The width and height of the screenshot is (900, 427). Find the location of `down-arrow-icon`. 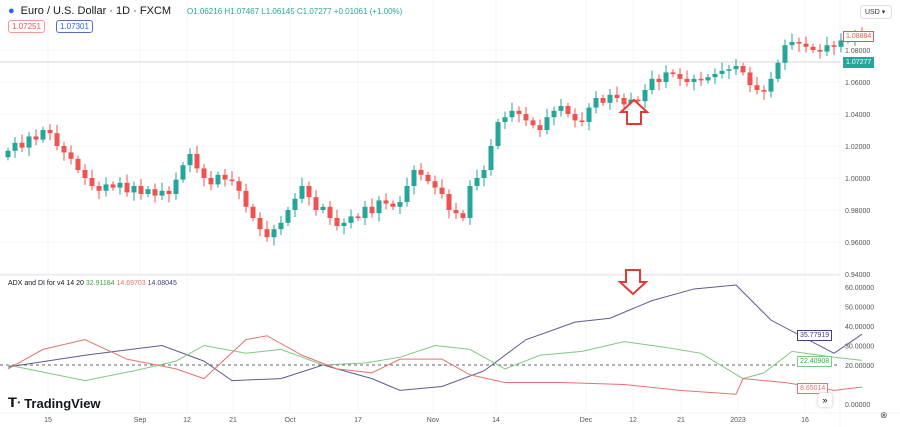

down-arrow-icon is located at coordinates (633, 282).